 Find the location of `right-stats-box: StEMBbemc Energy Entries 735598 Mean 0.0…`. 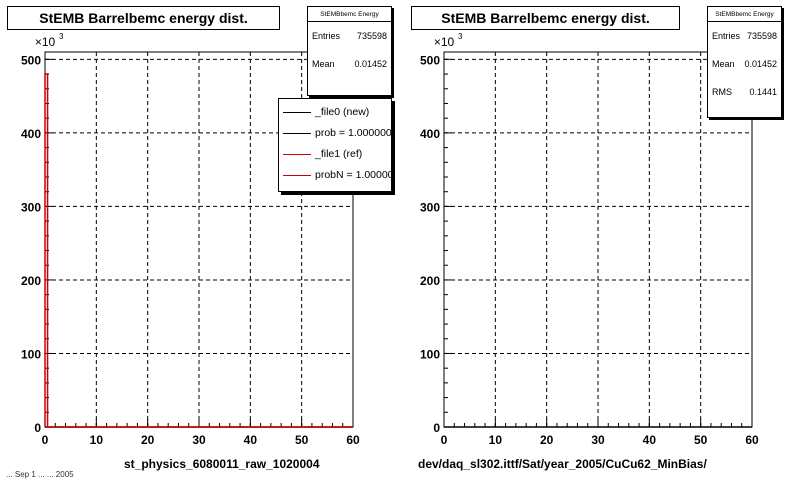

right-stats-box: StEMBbemc Energy Entries 735598 Mean 0.0… is located at coordinates (744, 62).